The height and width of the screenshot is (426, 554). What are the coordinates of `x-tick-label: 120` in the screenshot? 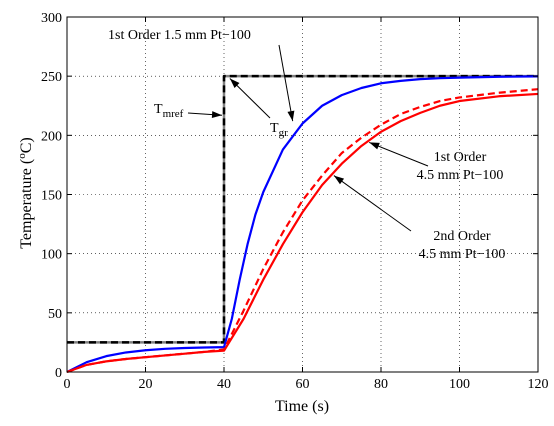 It's located at (538, 384).